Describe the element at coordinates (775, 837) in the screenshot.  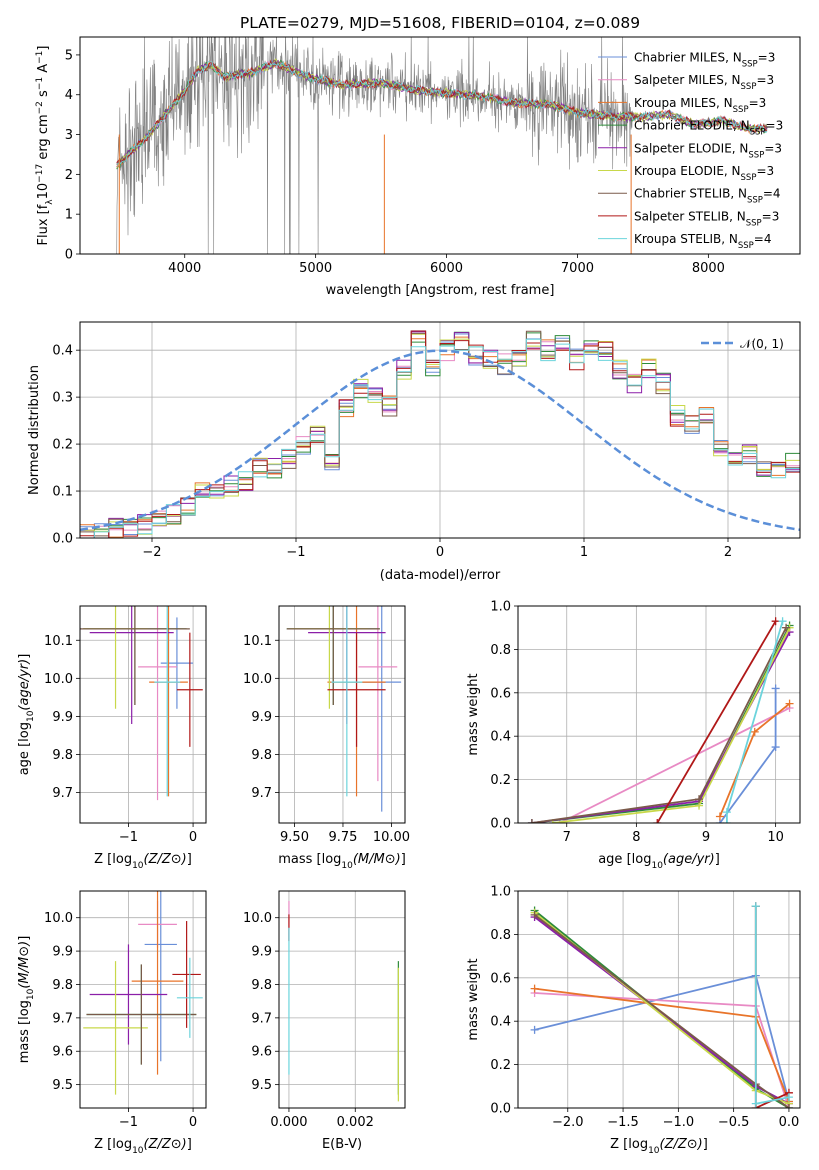
I see `x-tick-label: 10` at that location.